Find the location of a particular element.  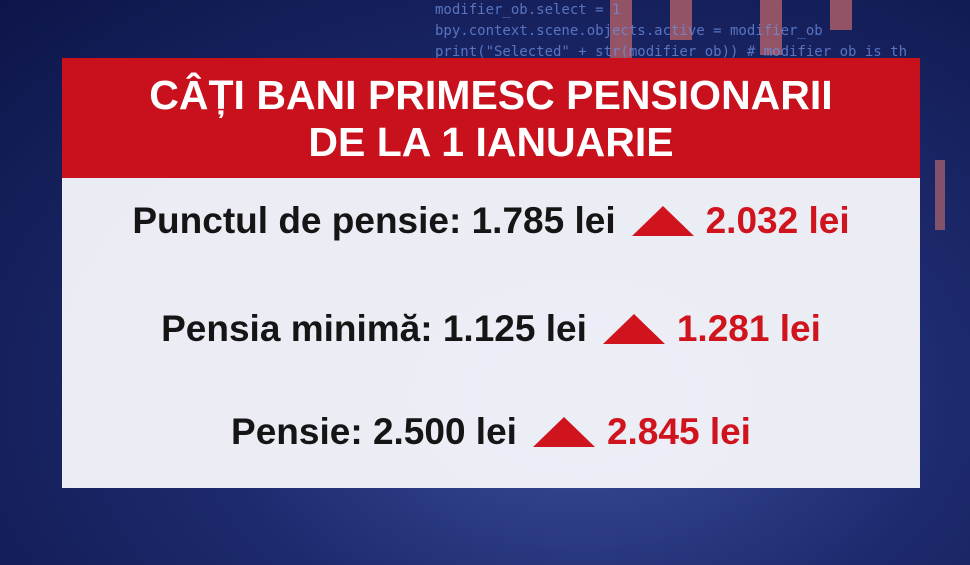

background-bars is located at coordinates (735, 30).